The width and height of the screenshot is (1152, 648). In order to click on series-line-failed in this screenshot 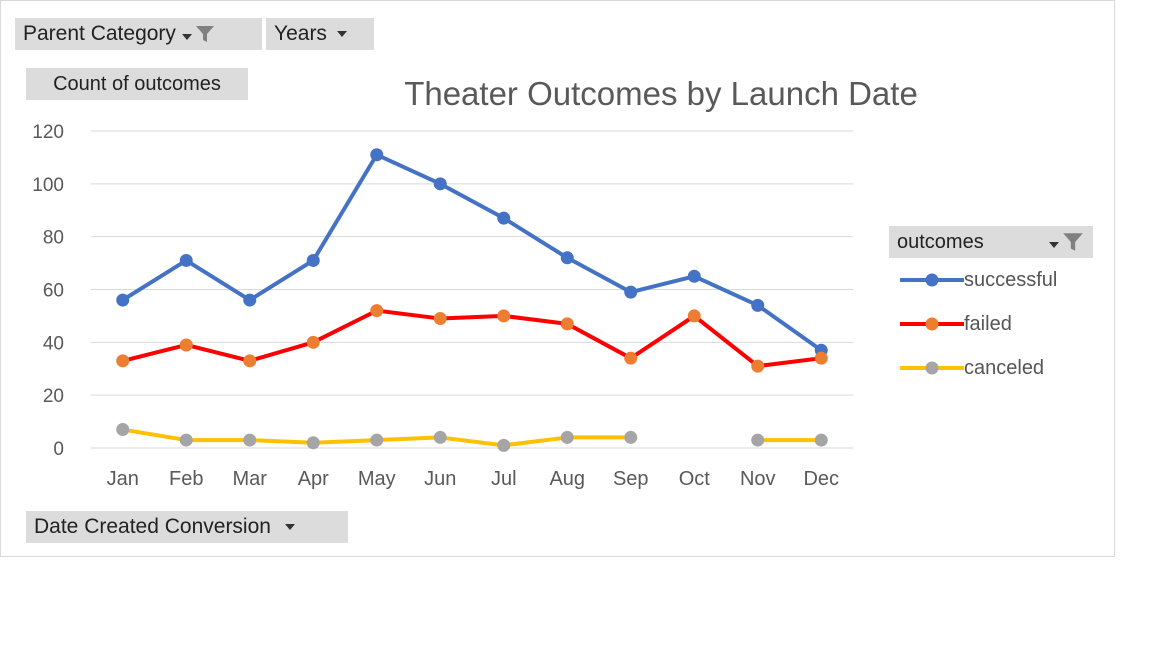, I will do `click(472, 338)`.